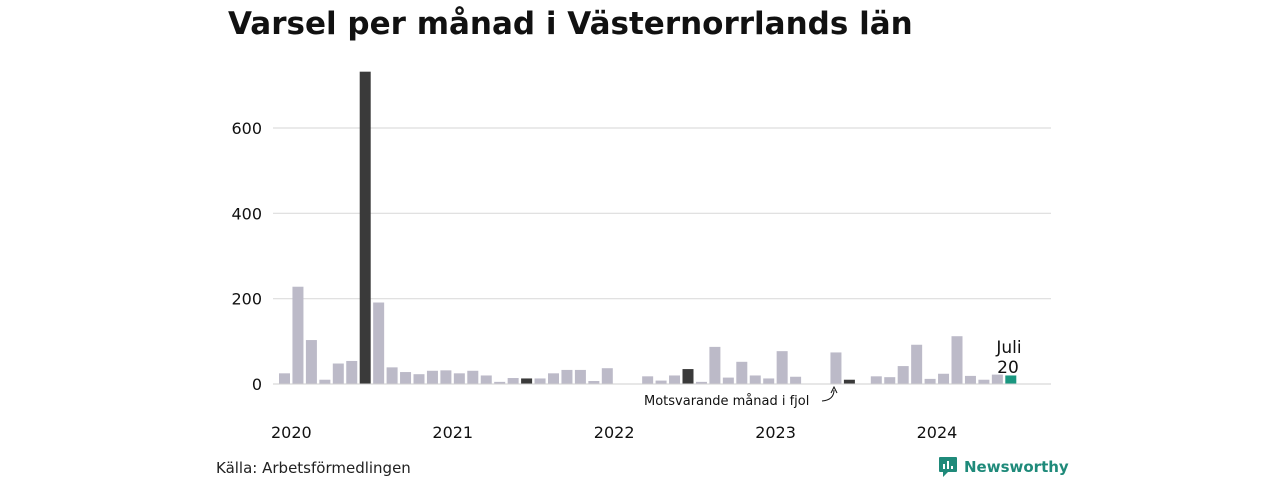  What do you see at coordinates (313, 468) in the screenshot?
I see `source-note: Källa: Arbetsförmedlingen` at bounding box center [313, 468].